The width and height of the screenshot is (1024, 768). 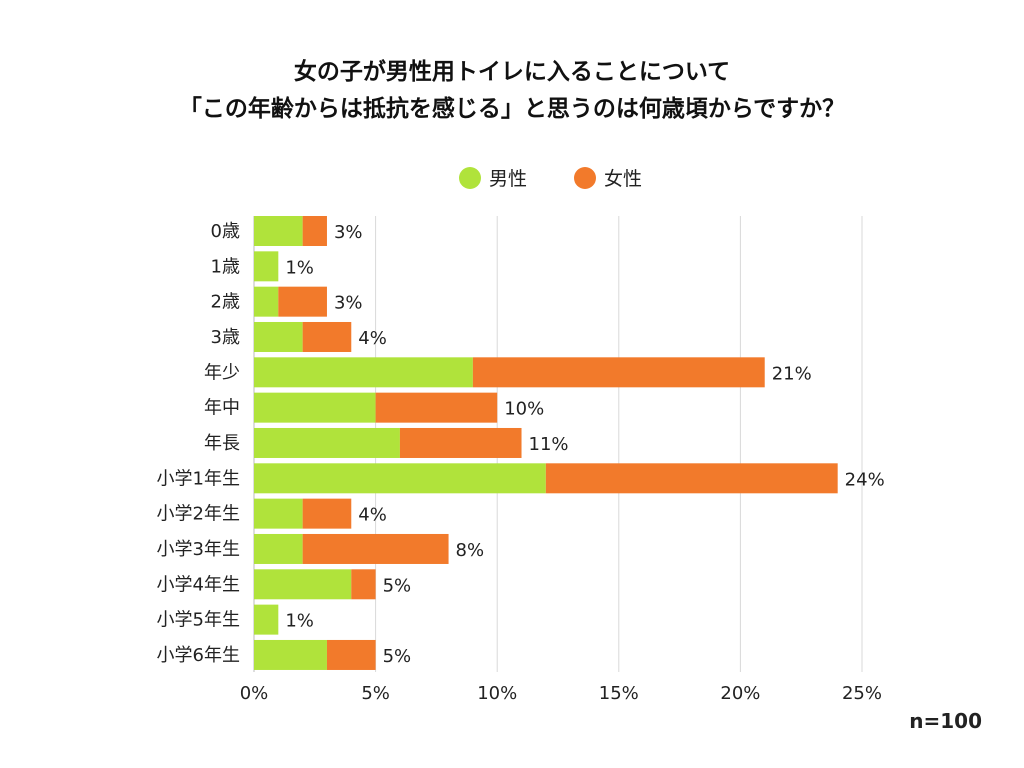 I want to click on x-tick-label: 5%, so click(x=375, y=693).